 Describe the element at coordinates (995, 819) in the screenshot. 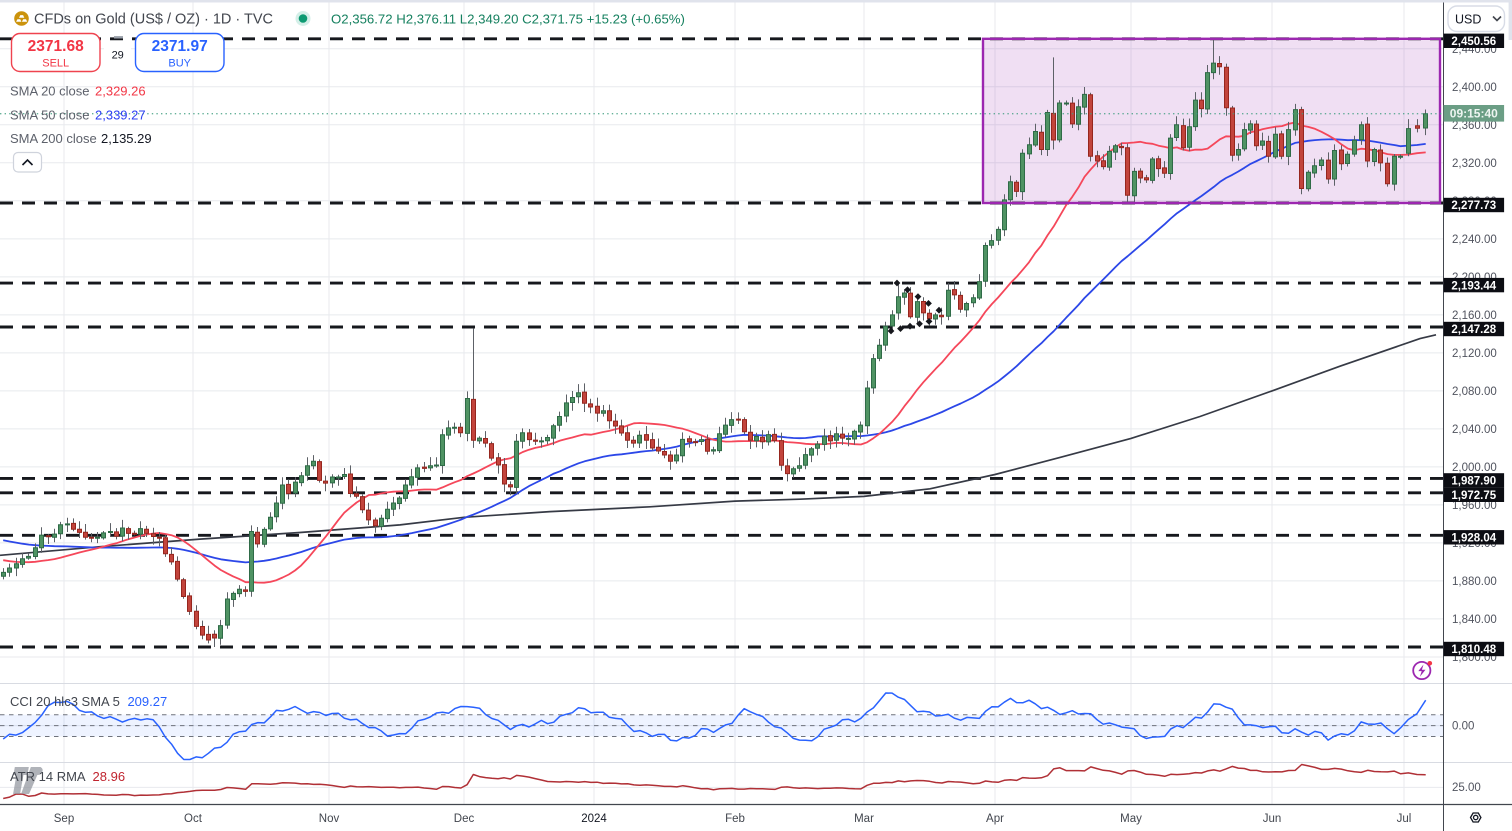

I see `svg-text: Apr` at that location.